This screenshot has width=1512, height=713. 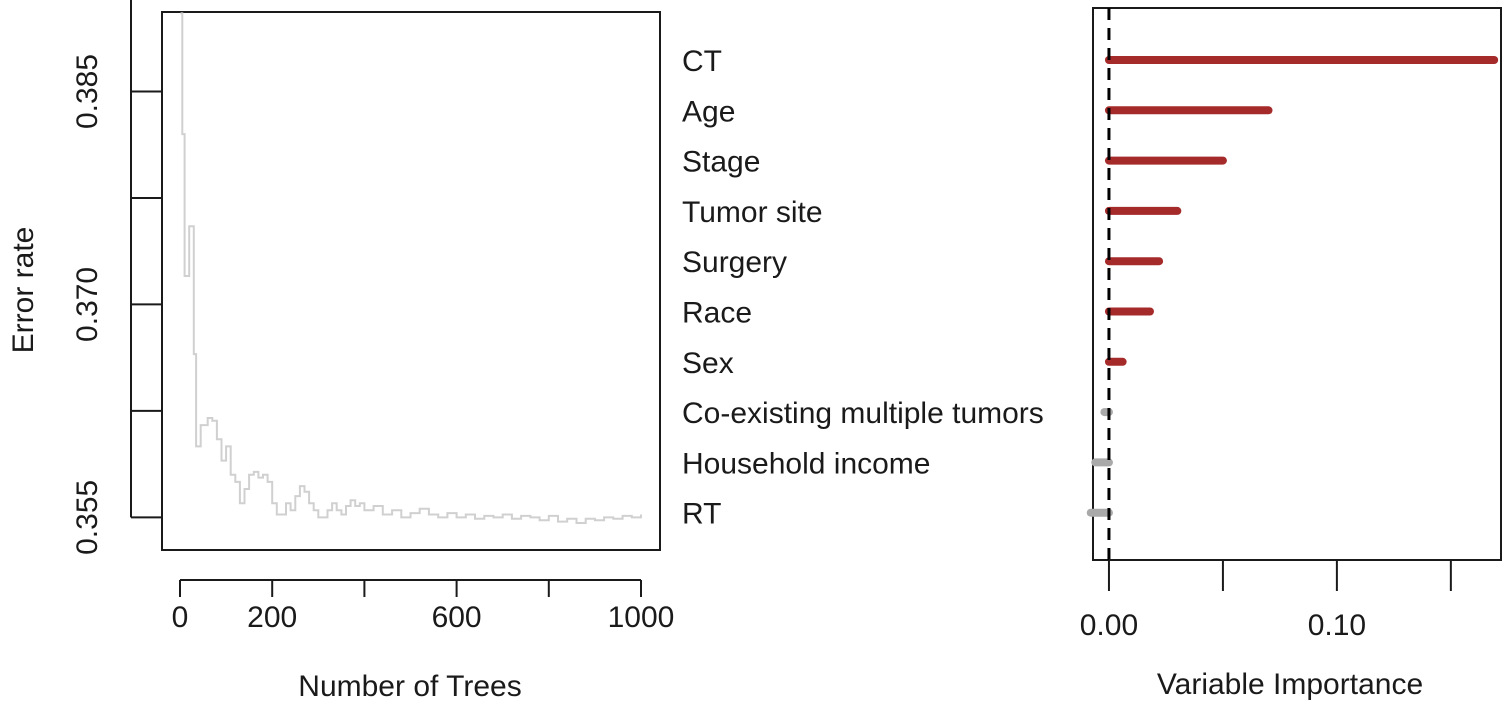 I want to click on y-tick-label: 0.385, so click(x=87, y=91).